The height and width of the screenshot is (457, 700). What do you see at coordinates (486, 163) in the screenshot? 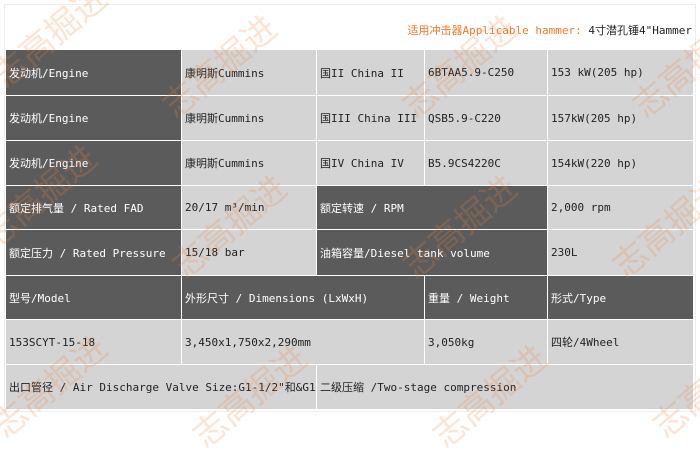
I see `value-cell-engine3: B5.9CS4220C` at bounding box center [486, 163].